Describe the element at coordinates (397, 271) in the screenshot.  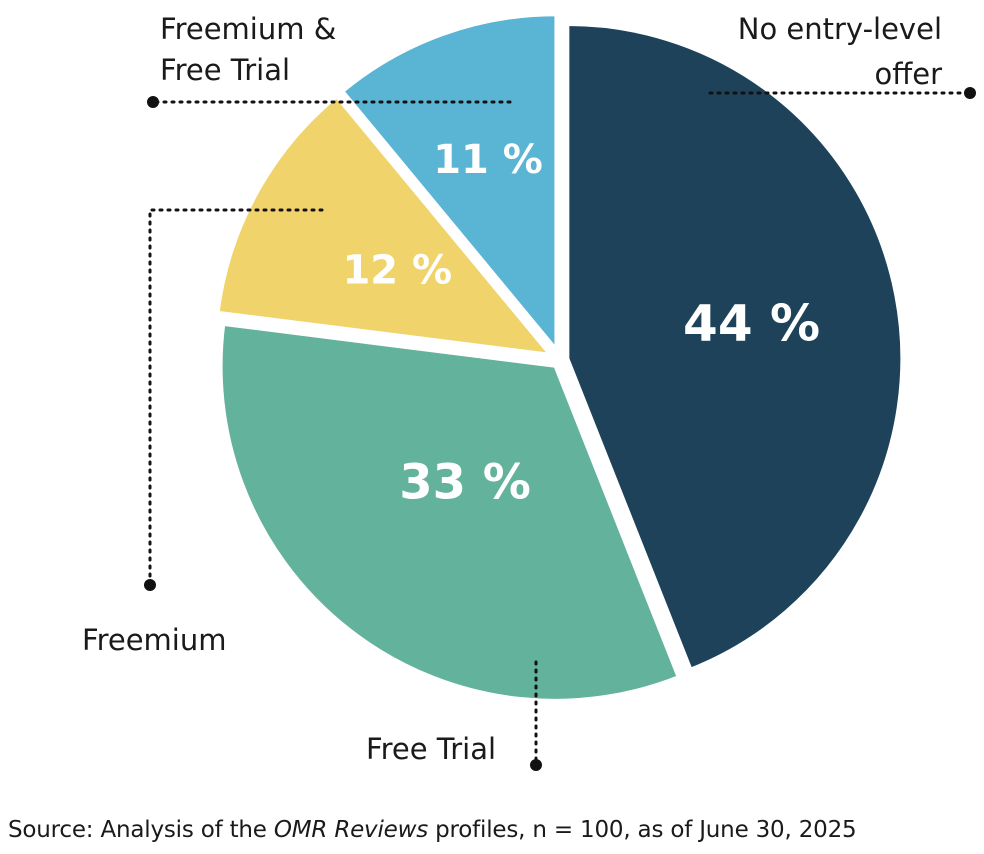
I see `pie-value-label-3: 12 %` at that location.